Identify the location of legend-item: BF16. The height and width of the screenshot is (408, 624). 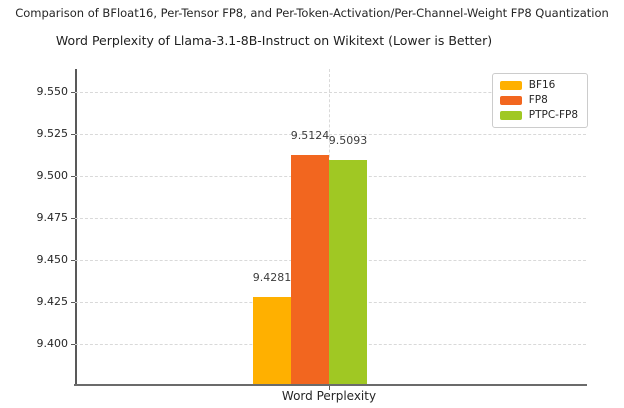
(538, 85).